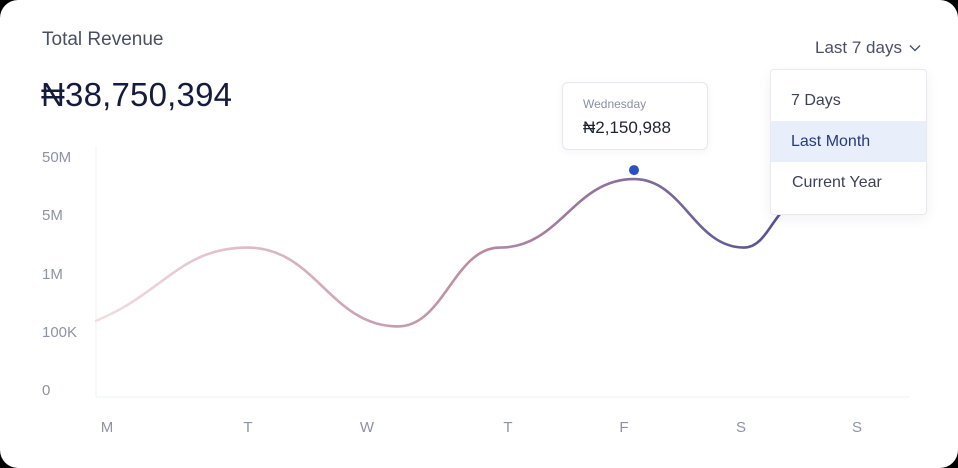  I want to click on range-select: Last 7 days, so click(868, 48).